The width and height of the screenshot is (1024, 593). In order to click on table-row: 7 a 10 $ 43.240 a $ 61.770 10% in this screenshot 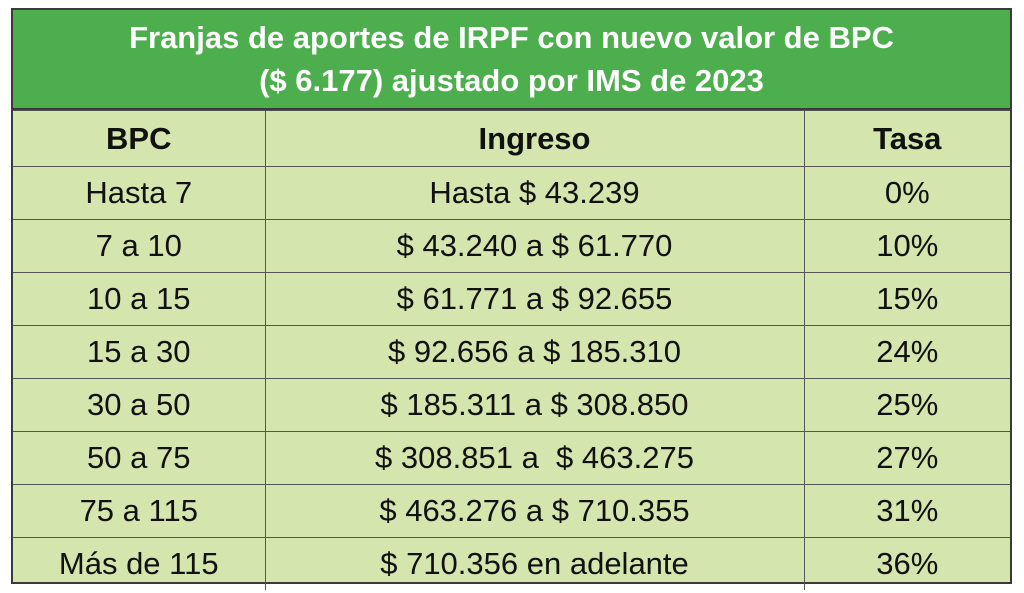, I will do `click(511, 246)`.